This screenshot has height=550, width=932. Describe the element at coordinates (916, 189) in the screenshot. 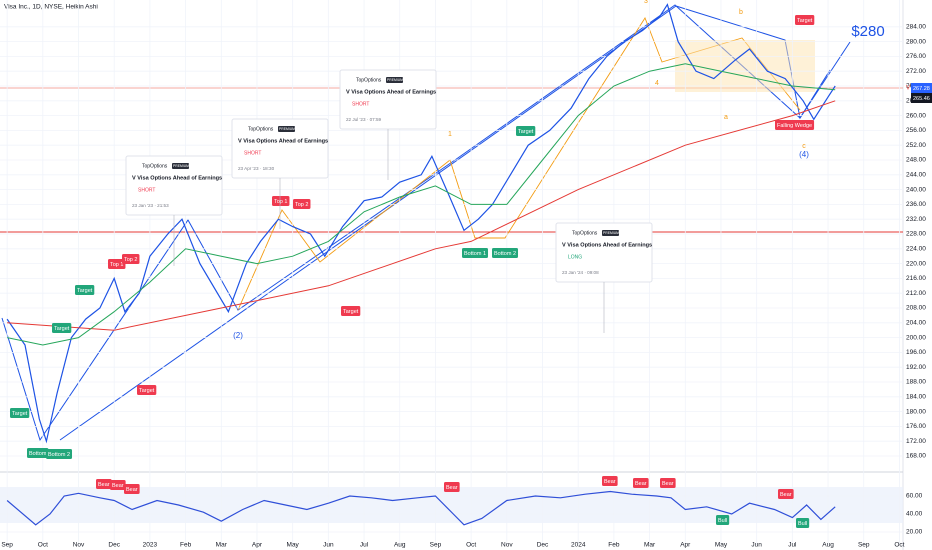

I see `y-tick-label: 240.00` at that location.